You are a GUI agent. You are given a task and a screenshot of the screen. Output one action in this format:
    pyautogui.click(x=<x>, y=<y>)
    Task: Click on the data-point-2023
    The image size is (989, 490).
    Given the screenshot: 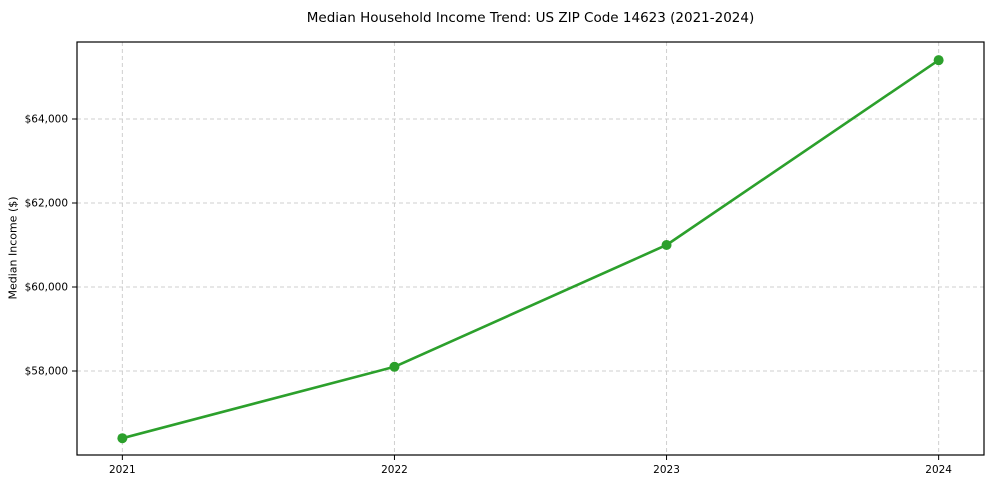 What is the action you would take?
    pyautogui.click(x=666, y=244)
    